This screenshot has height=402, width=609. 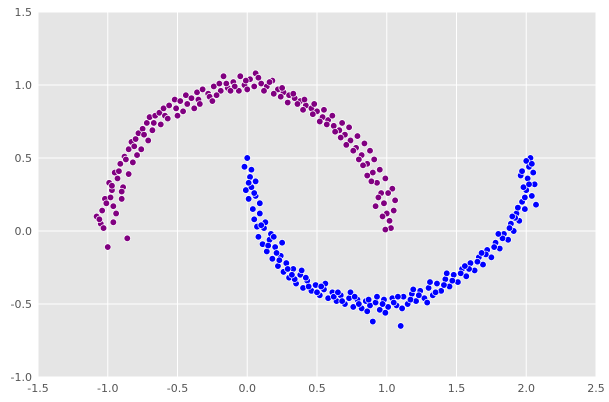 I want to click on y-tick-label: -0.5, so click(x=21, y=304).